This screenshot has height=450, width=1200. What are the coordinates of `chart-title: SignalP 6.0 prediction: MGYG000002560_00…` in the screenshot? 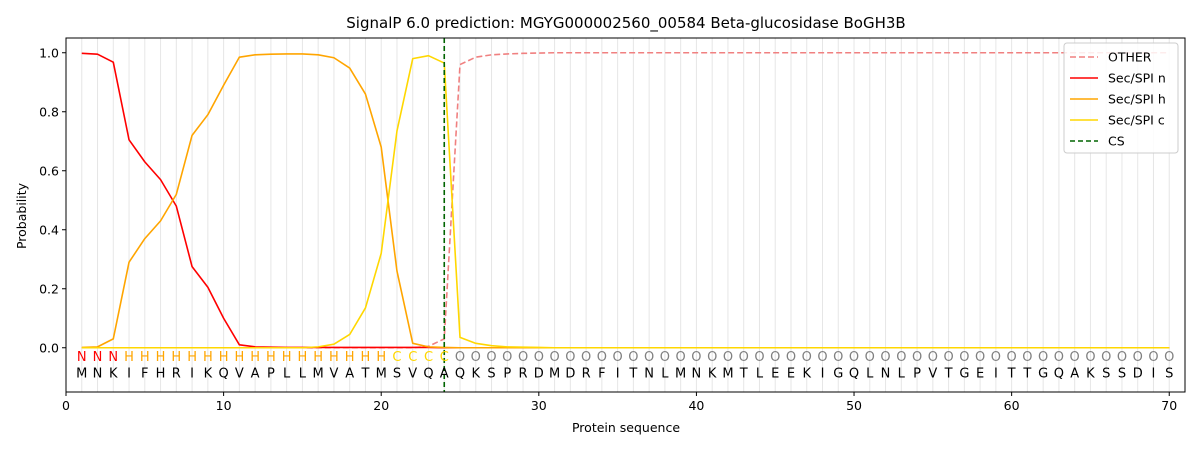 It's located at (625, 23).